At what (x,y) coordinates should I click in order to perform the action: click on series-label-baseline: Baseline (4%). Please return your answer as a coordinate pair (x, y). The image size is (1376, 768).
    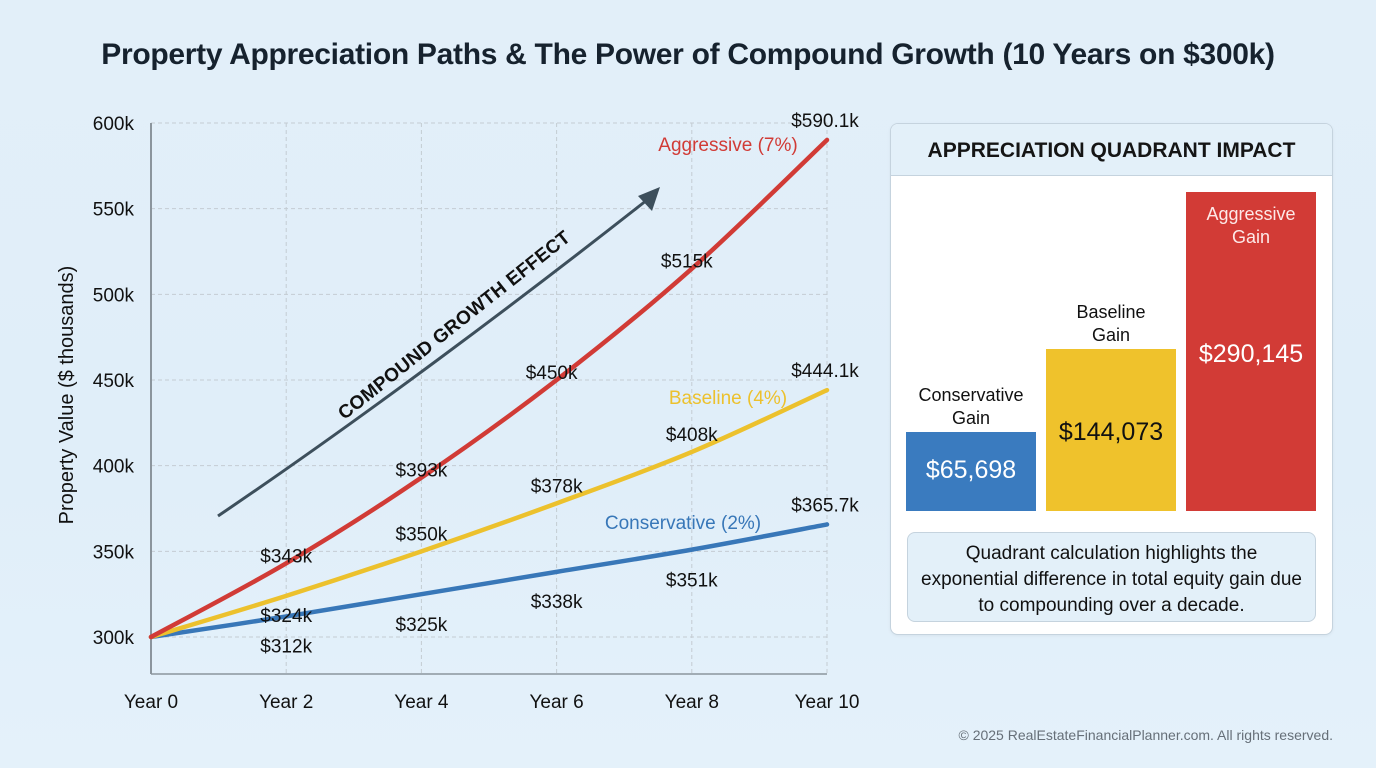
    Looking at the image, I should click on (728, 398).